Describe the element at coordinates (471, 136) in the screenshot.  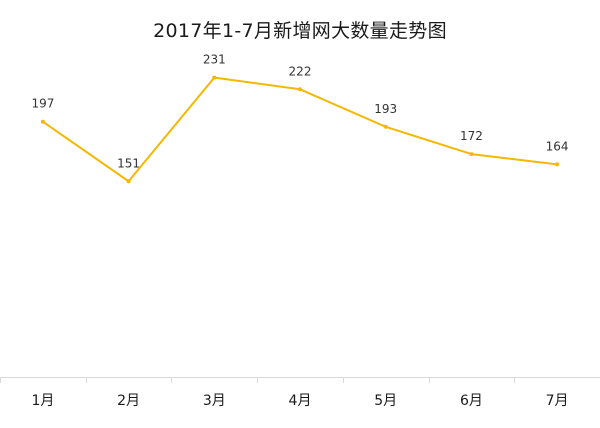
I see `data-label-6: 172` at that location.